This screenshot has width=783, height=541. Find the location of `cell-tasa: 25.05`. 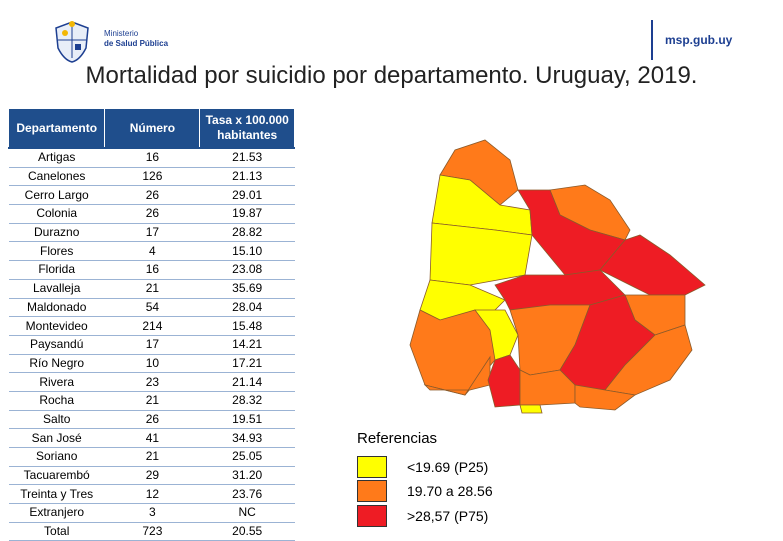

cell-tasa: 25.05 is located at coordinates (247, 456).